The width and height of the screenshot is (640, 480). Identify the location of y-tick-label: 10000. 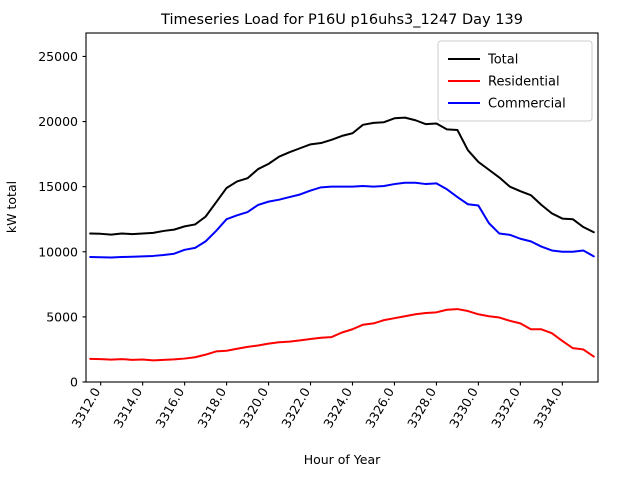
(58, 251).